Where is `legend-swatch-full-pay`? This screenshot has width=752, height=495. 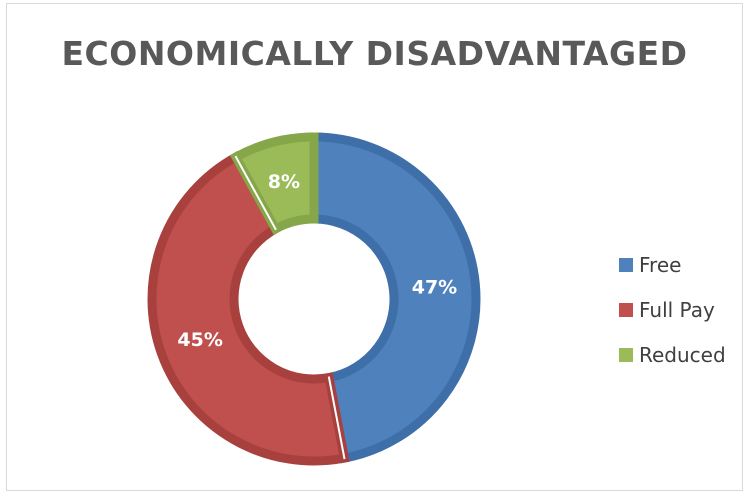
legend-swatch-full-pay is located at coordinates (626, 309).